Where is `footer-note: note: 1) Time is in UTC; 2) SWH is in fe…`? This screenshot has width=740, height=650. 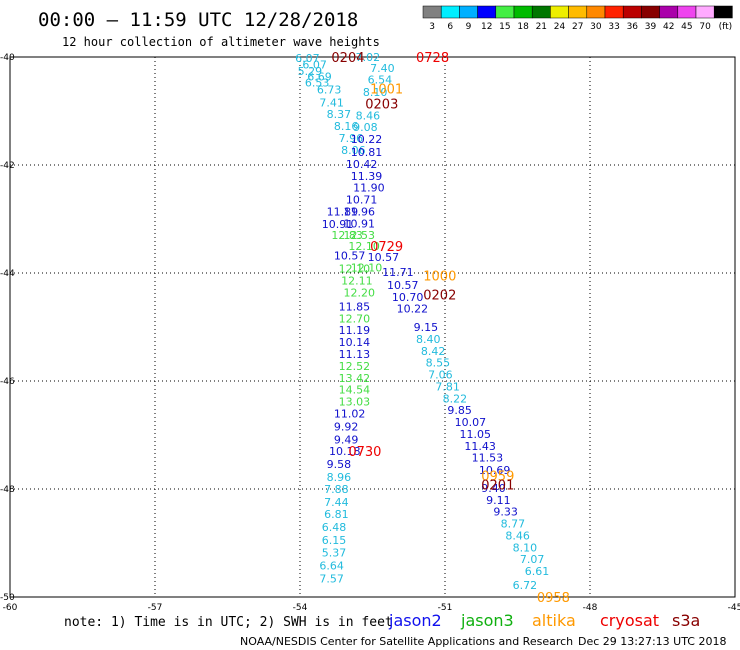
footer-note: note: 1) Time is in UTC; 2) SWH is in fe… is located at coordinates (228, 622).